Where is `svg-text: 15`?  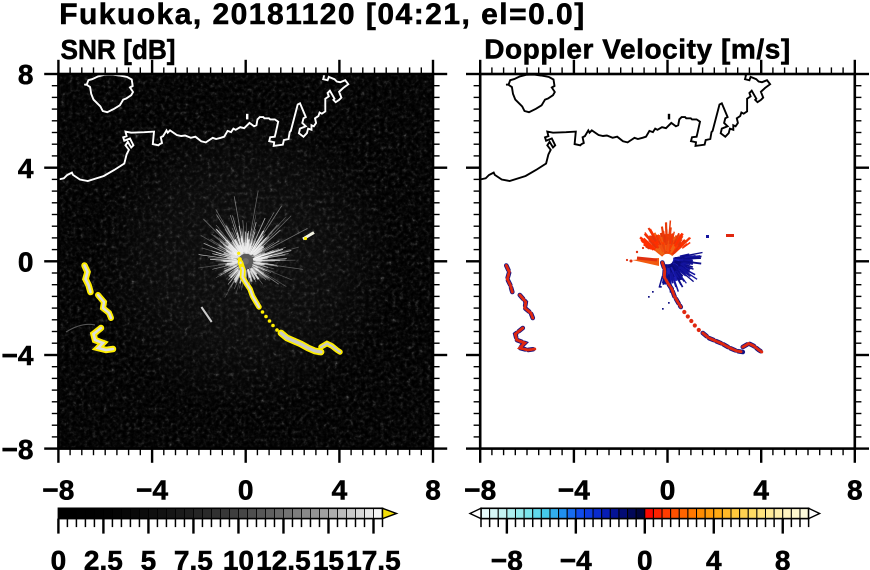
svg-text: 15 is located at coordinates (328, 557).